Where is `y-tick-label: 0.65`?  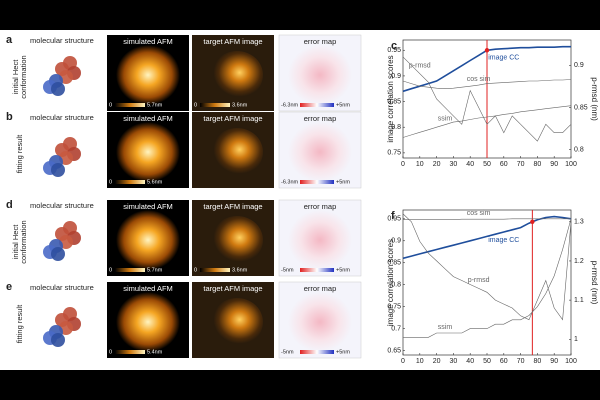
y-tick-label: 0.65 is located at coordinates (394, 350).